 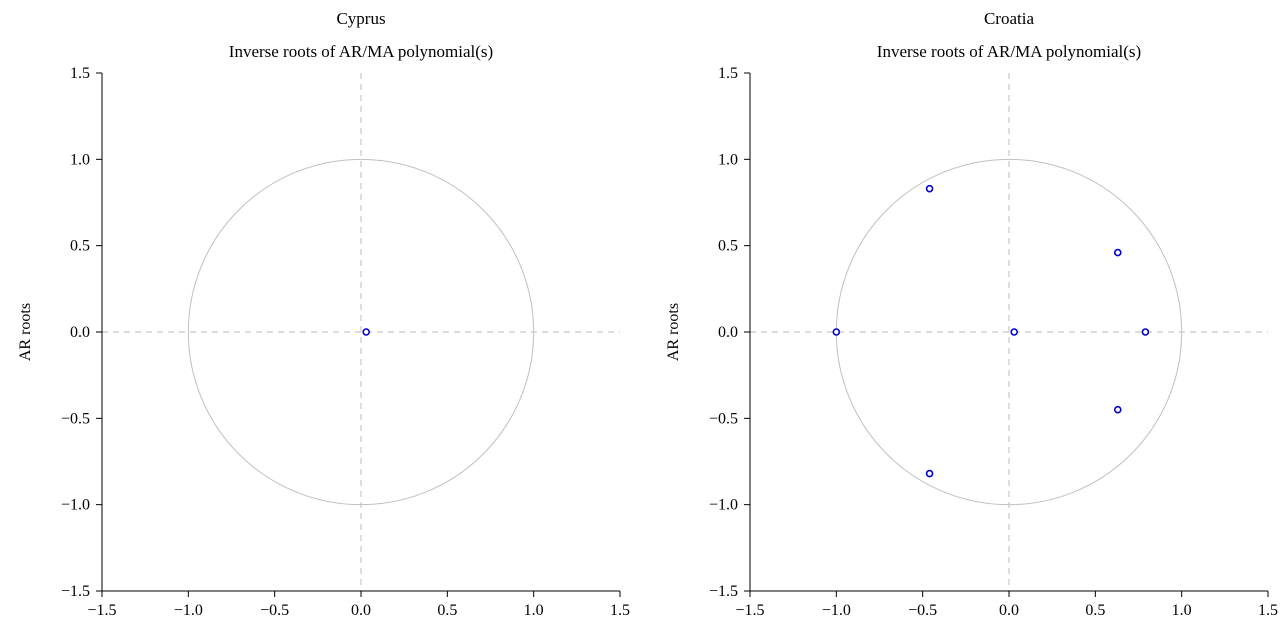 I want to click on chart-title: Croatia, so click(x=1009, y=18).